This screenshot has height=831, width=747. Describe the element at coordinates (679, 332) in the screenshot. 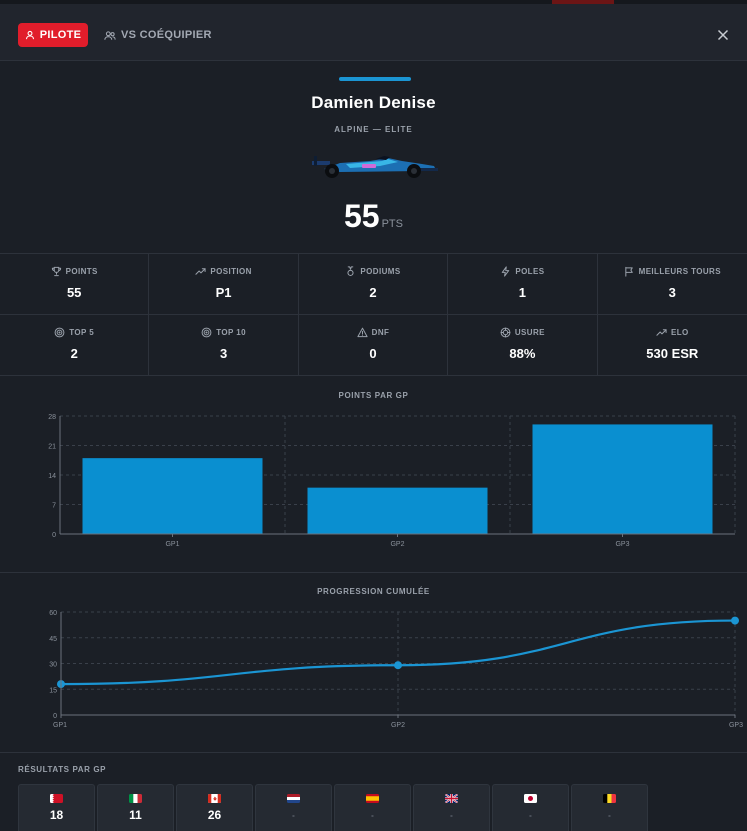

I see `stat-label-text: ELO` at that location.